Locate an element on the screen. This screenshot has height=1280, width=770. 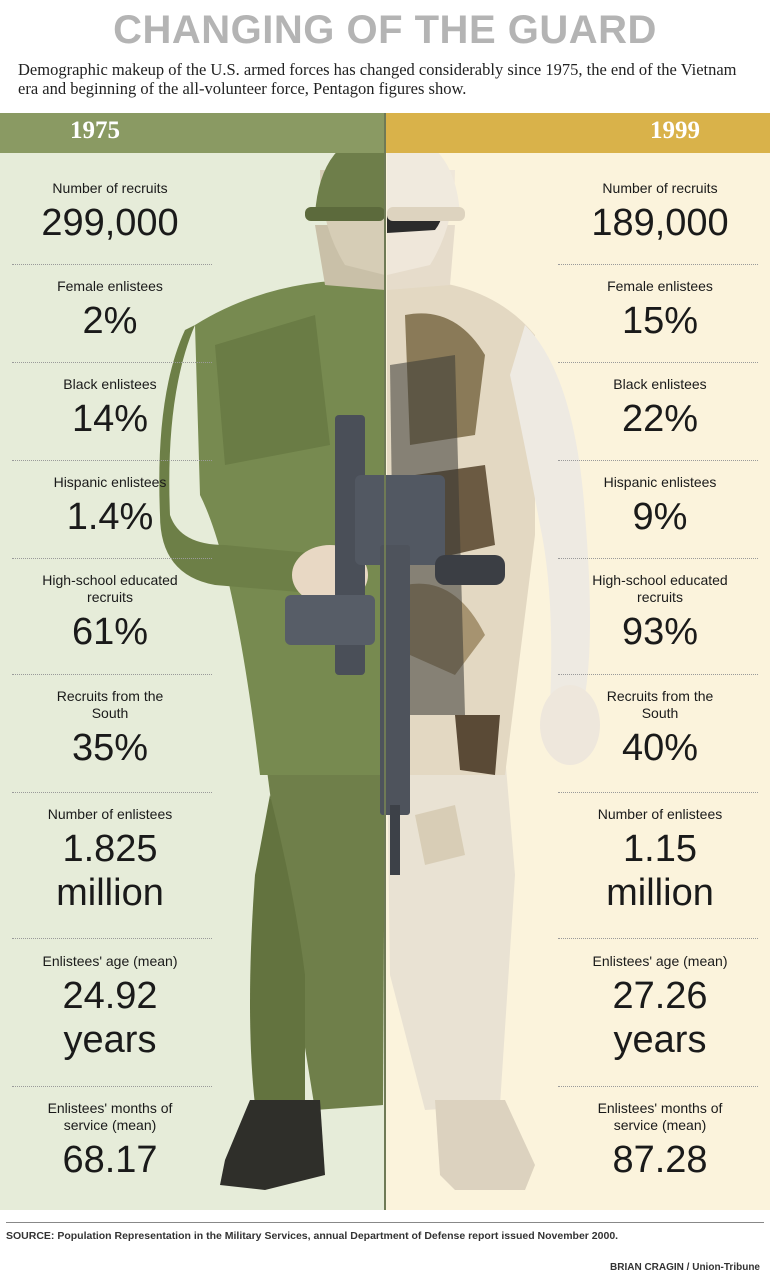
stat-value: 1.825 million is located at coordinates (110, 871).